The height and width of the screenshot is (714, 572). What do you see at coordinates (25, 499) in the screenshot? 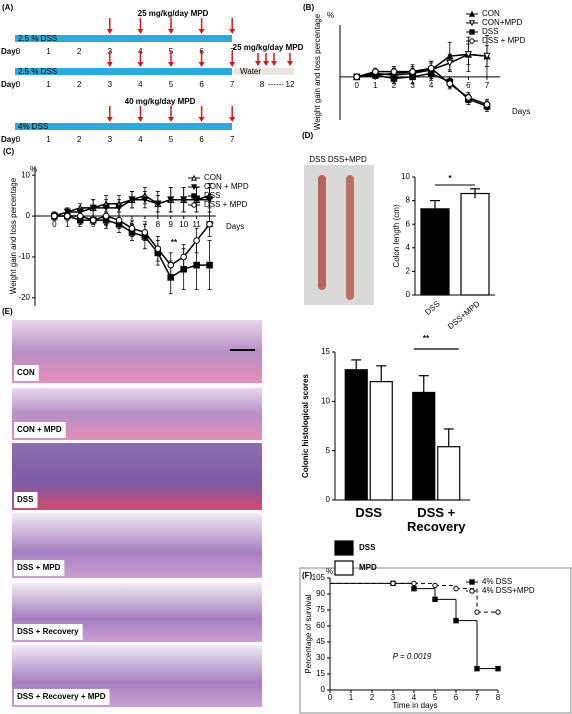
I see `image-label: DSS` at bounding box center [25, 499].